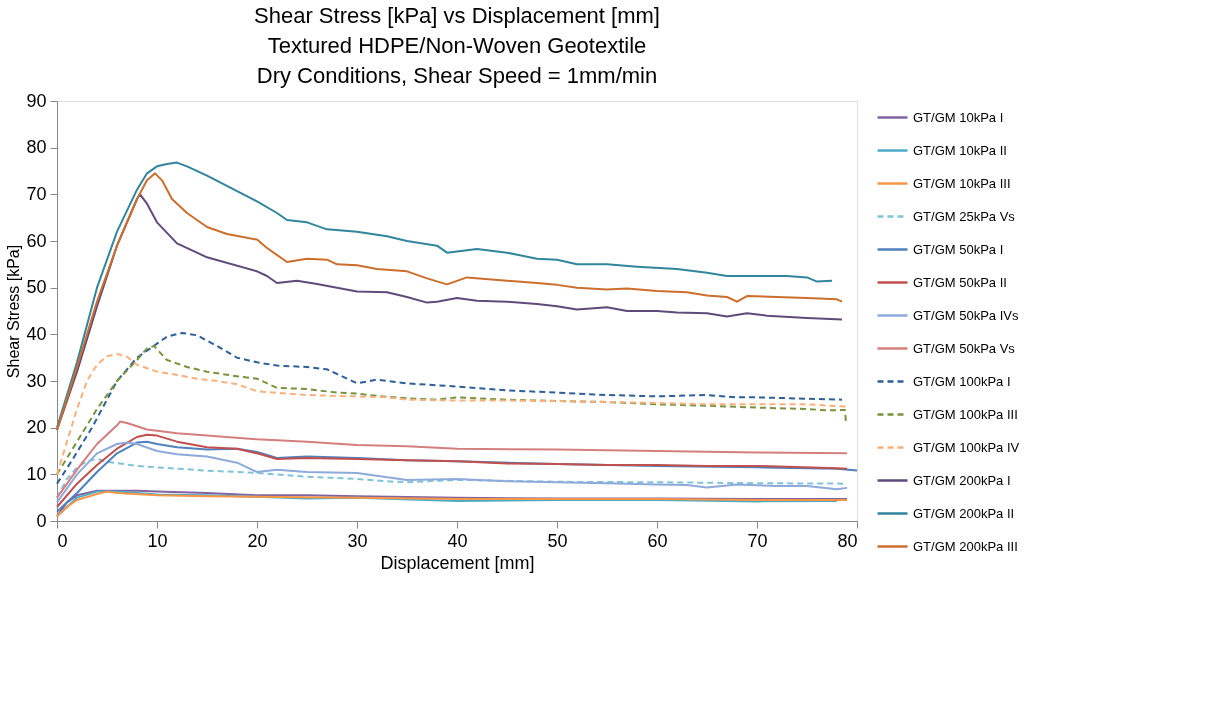 This screenshot has width=1215, height=704. What do you see at coordinates (964, 348) in the screenshot?
I see `legend-label: GT/GM 50kPa Vs` at bounding box center [964, 348].